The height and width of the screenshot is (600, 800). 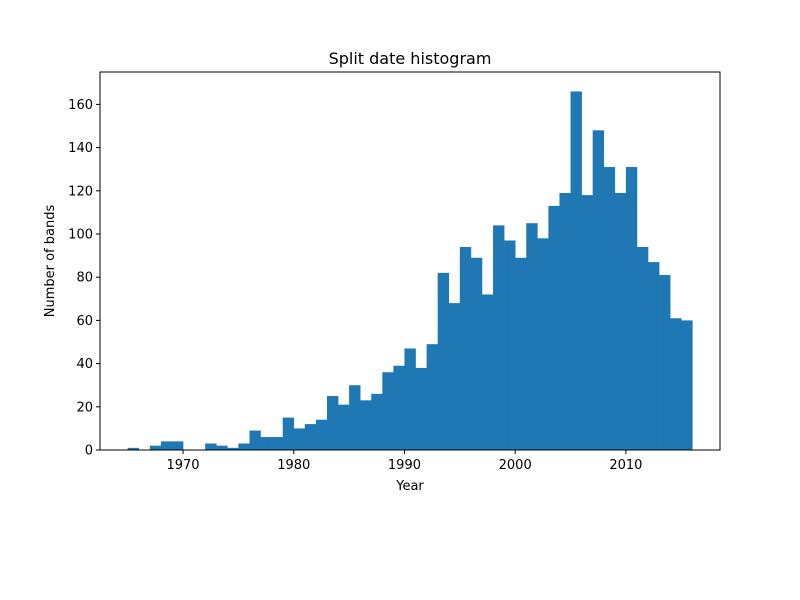 I want to click on chart-title: Split date histogram, so click(x=410, y=58).